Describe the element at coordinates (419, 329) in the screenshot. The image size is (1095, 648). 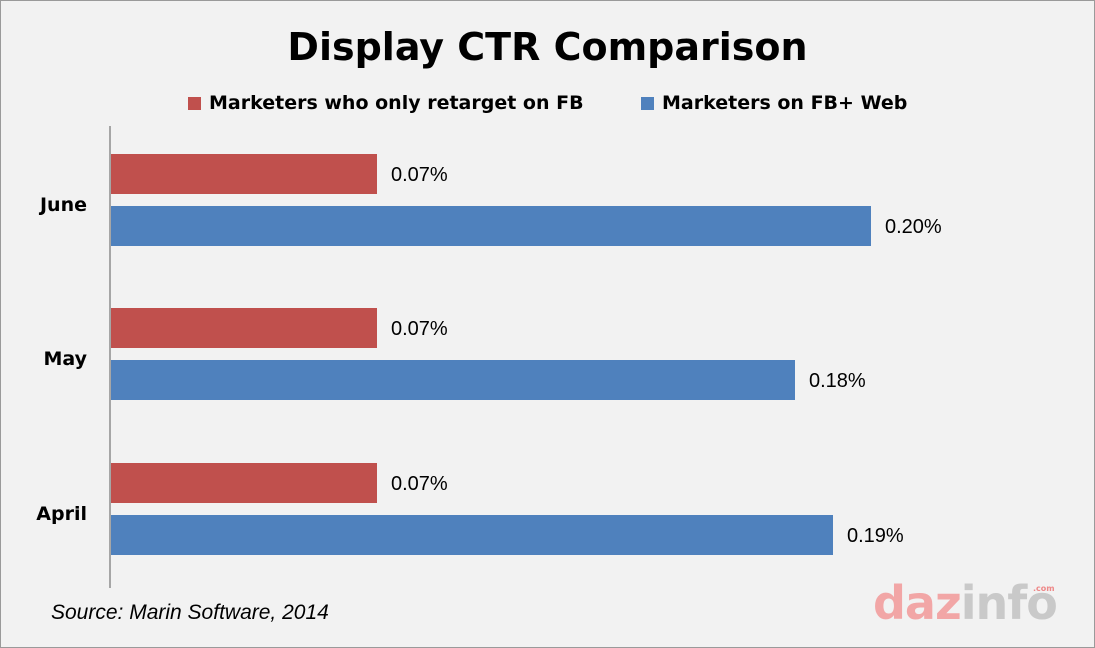
I see `data-label-may-retarget-fb: 0.07%` at that location.